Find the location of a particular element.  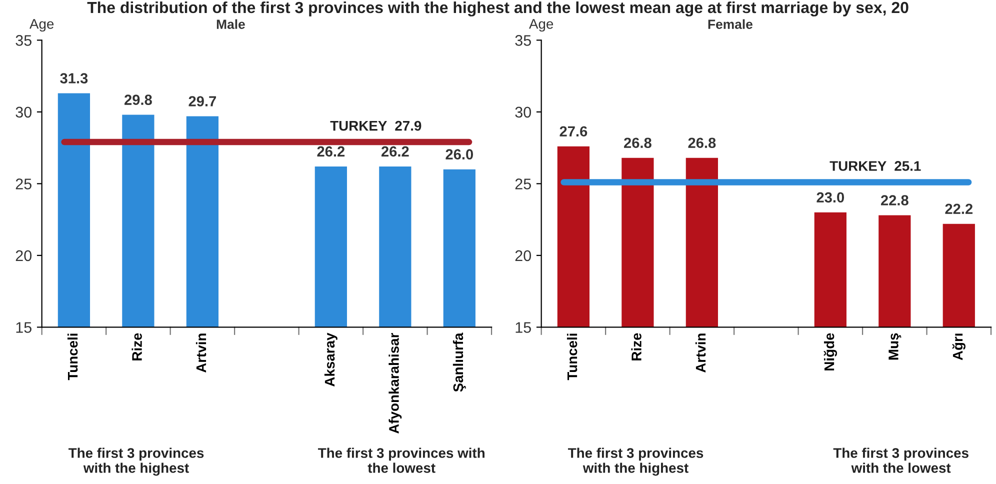

data-label: 27.6 is located at coordinates (574, 131).